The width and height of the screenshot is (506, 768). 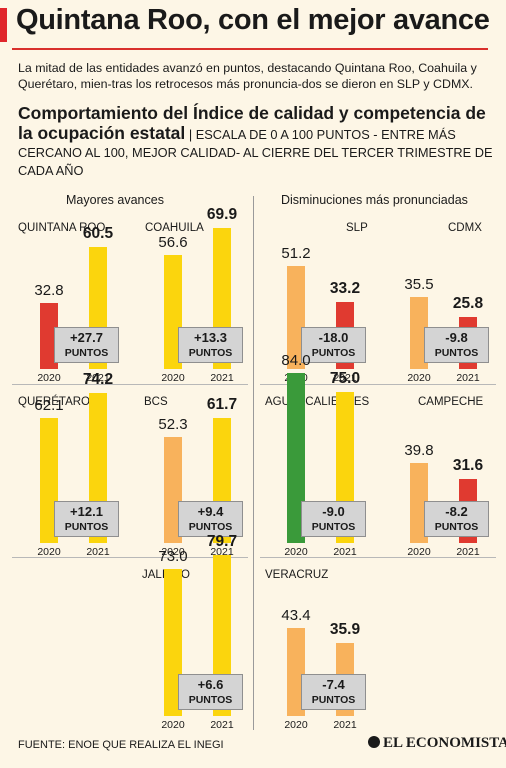 I want to click on change-badge: -18.0 PUNTOS, so click(x=333, y=345).